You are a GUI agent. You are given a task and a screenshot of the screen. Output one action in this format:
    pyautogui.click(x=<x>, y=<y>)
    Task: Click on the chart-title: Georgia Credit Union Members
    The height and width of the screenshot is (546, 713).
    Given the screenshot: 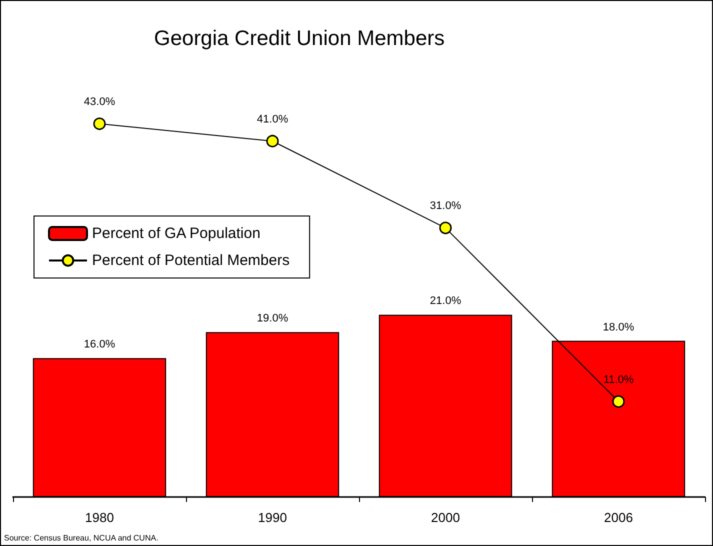 What is the action you would take?
    pyautogui.click(x=299, y=38)
    